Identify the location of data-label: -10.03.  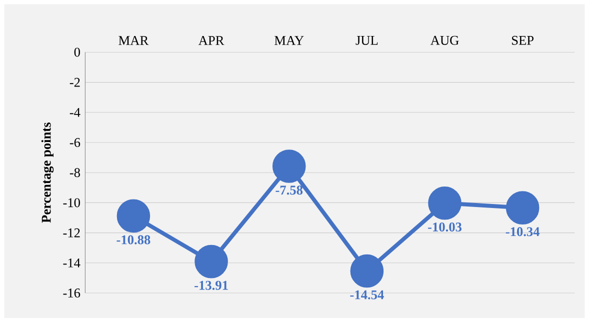
(445, 227).